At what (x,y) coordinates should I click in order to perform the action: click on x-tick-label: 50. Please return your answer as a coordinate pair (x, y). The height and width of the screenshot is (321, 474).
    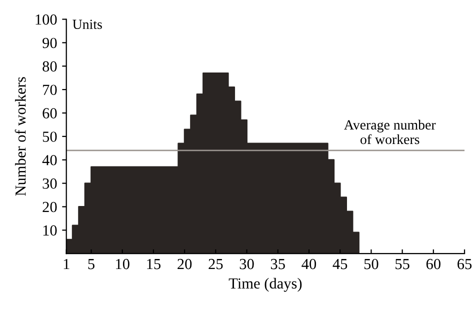
    Looking at the image, I should click on (371, 264).